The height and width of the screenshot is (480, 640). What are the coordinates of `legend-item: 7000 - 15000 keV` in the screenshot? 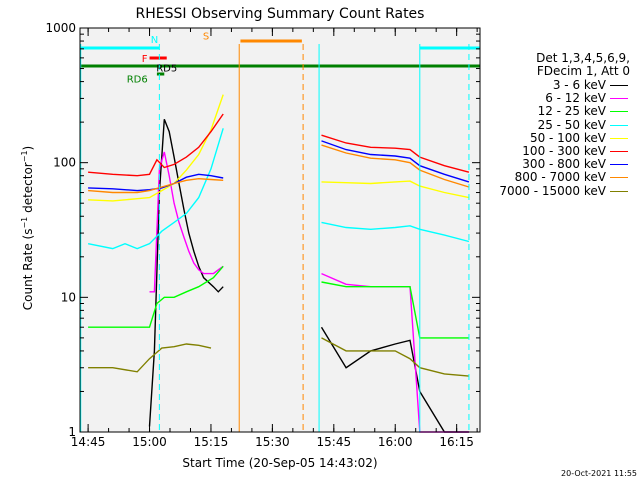 It's located at (550, 190).